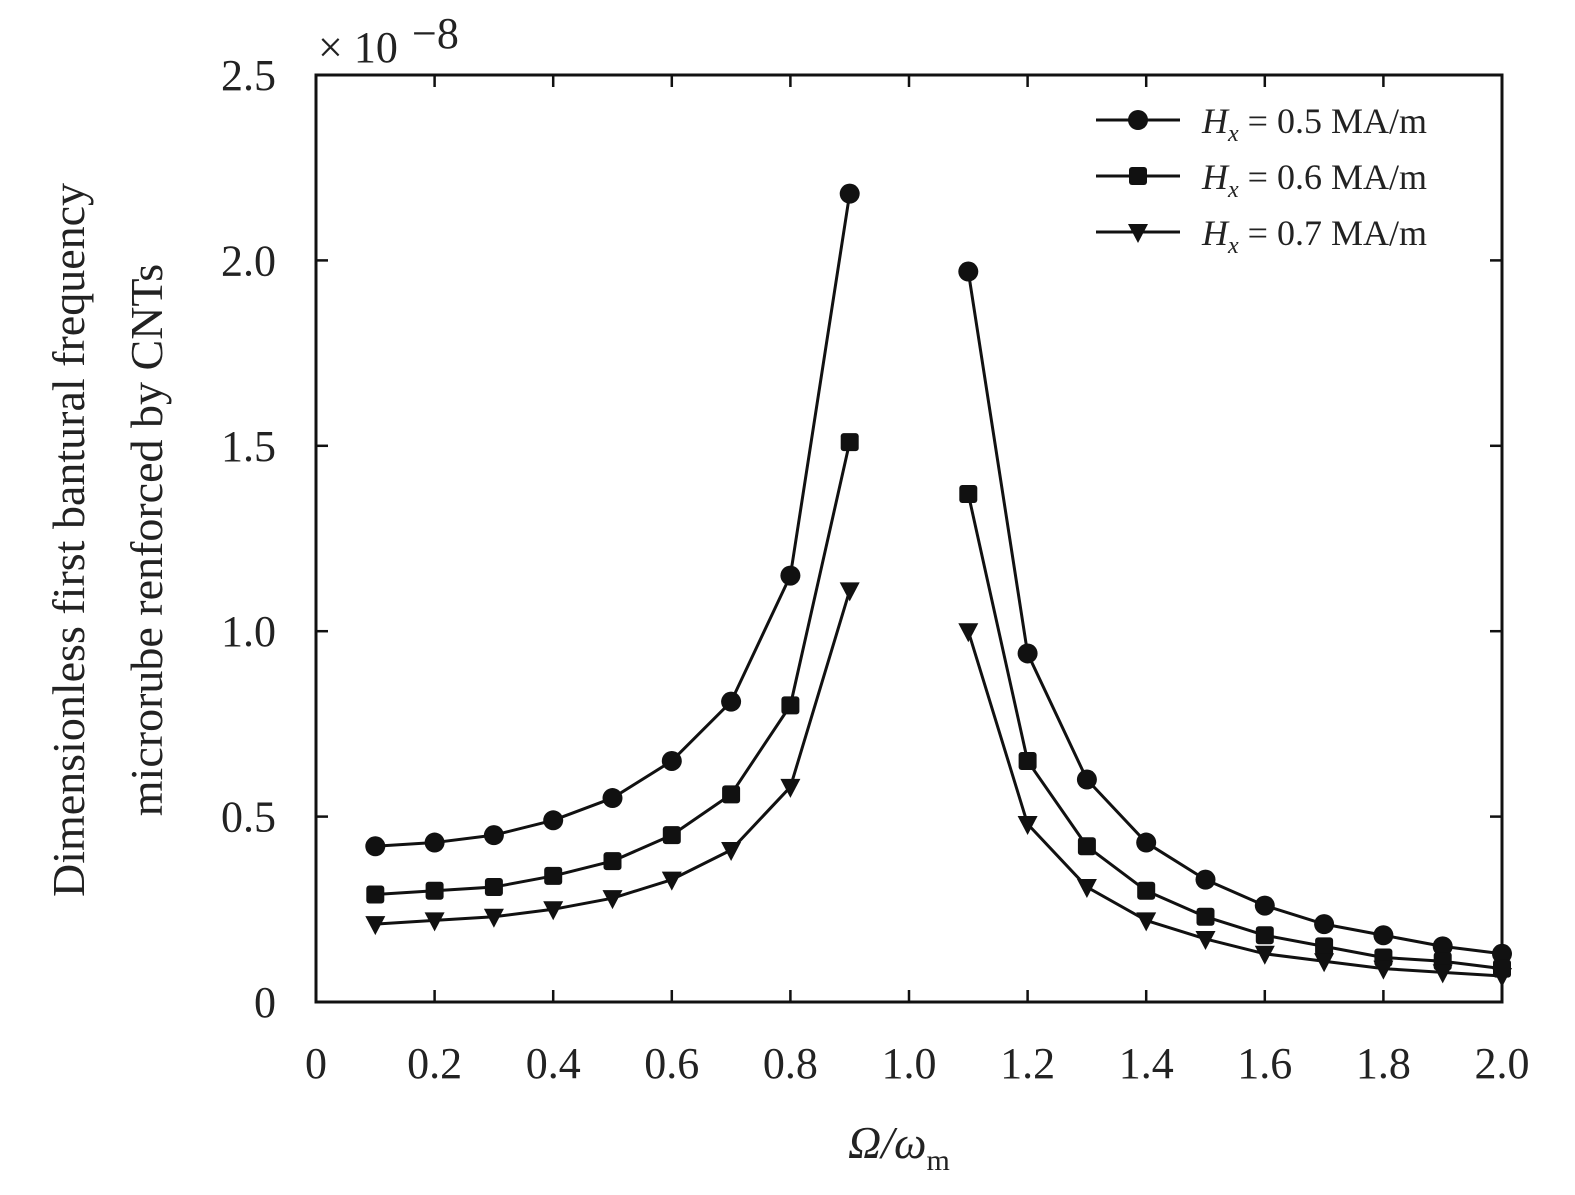  What do you see at coordinates (887, 1142) in the screenshot?
I see `x-axis-title-main: Ω/ω` at bounding box center [887, 1142].